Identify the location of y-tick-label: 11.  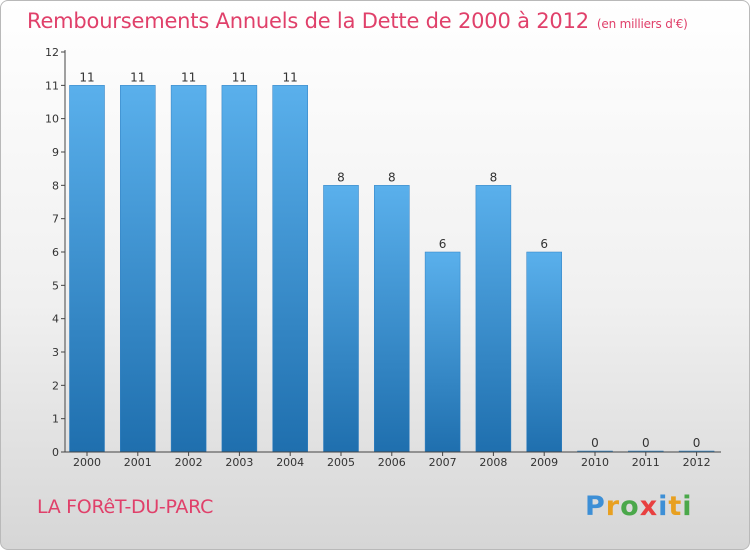
(52, 85).